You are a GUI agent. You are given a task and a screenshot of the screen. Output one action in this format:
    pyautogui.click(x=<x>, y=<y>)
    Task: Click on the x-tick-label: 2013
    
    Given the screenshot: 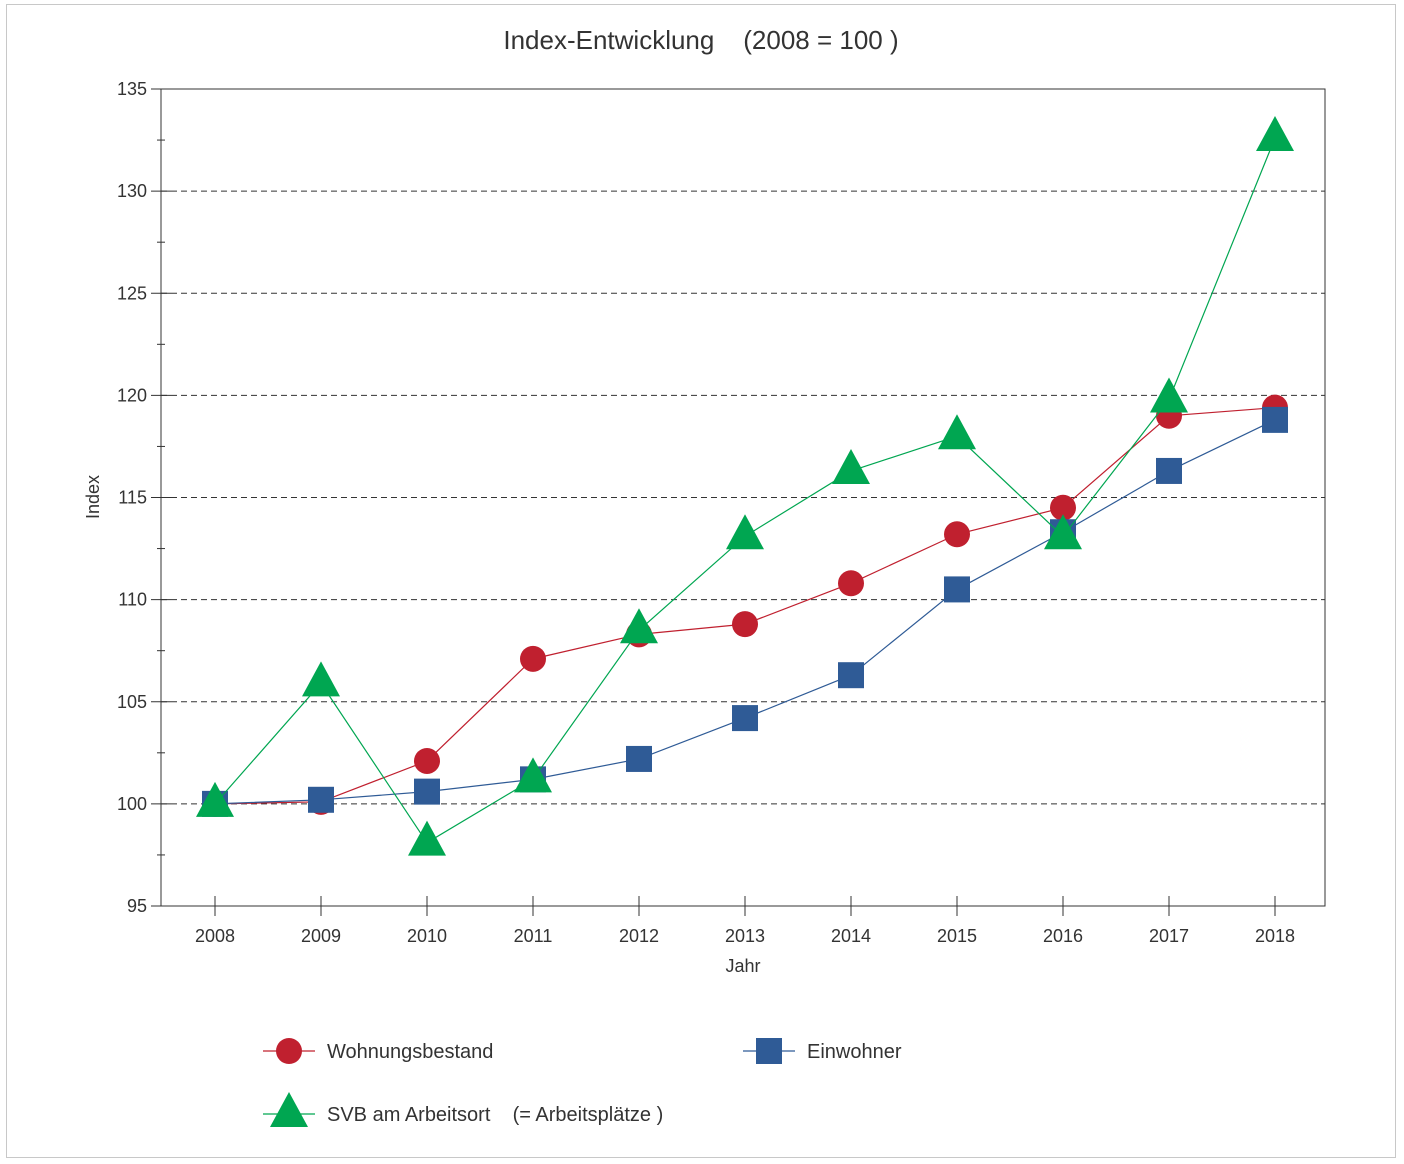 What is the action you would take?
    pyautogui.click(x=745, y=936)
    